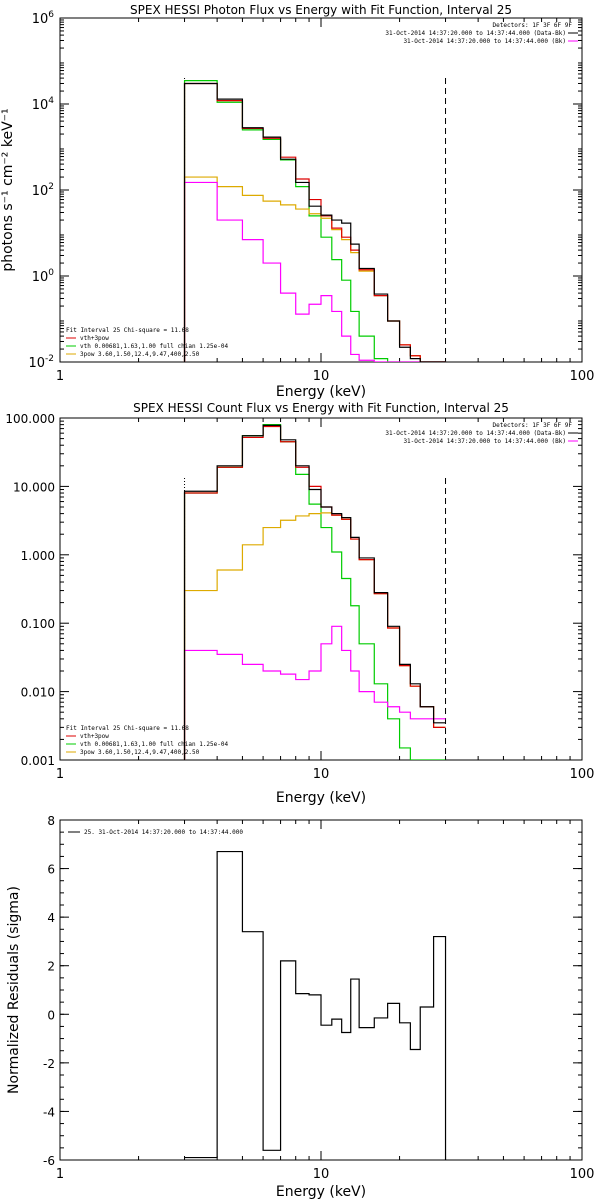  What do you see at coordinates (34, 487) in the screenshot?
I see `y-tick-label: 10.000` at bounding box center [34, 487].